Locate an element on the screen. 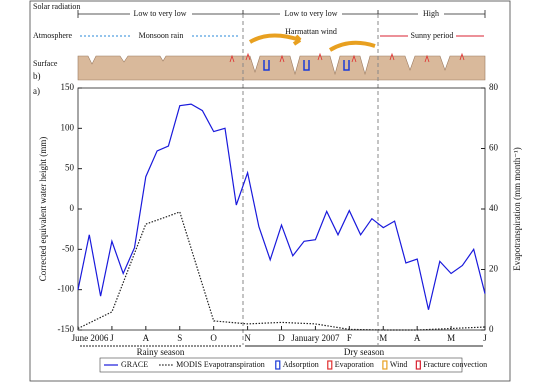 The width and height of the screenshot is (550, 389). season-label: Dry season is located at coordinates (364, 352).